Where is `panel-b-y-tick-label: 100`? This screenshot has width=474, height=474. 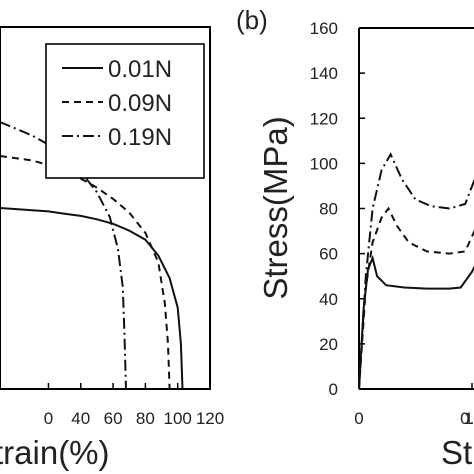 panel-b-y-tick-label: 100 is located at coordinates (324, 163).